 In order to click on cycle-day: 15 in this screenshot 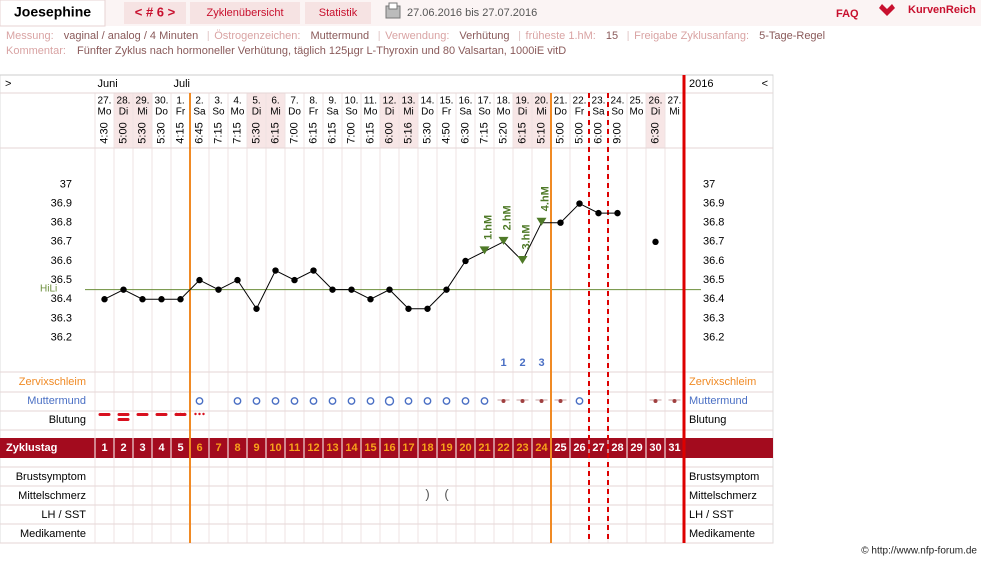, I will do `click(370, 448)`.